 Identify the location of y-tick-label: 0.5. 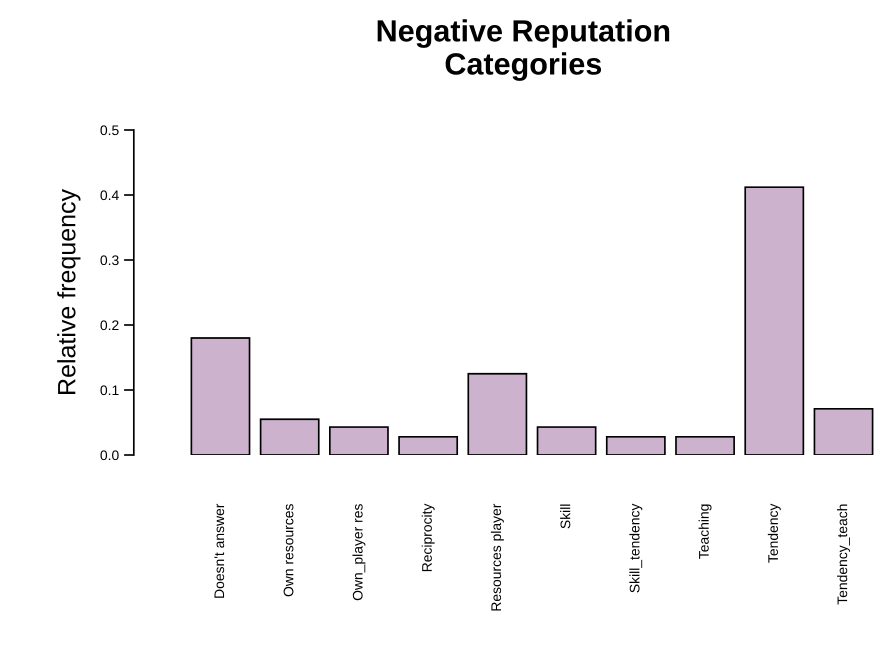
(109, 130).